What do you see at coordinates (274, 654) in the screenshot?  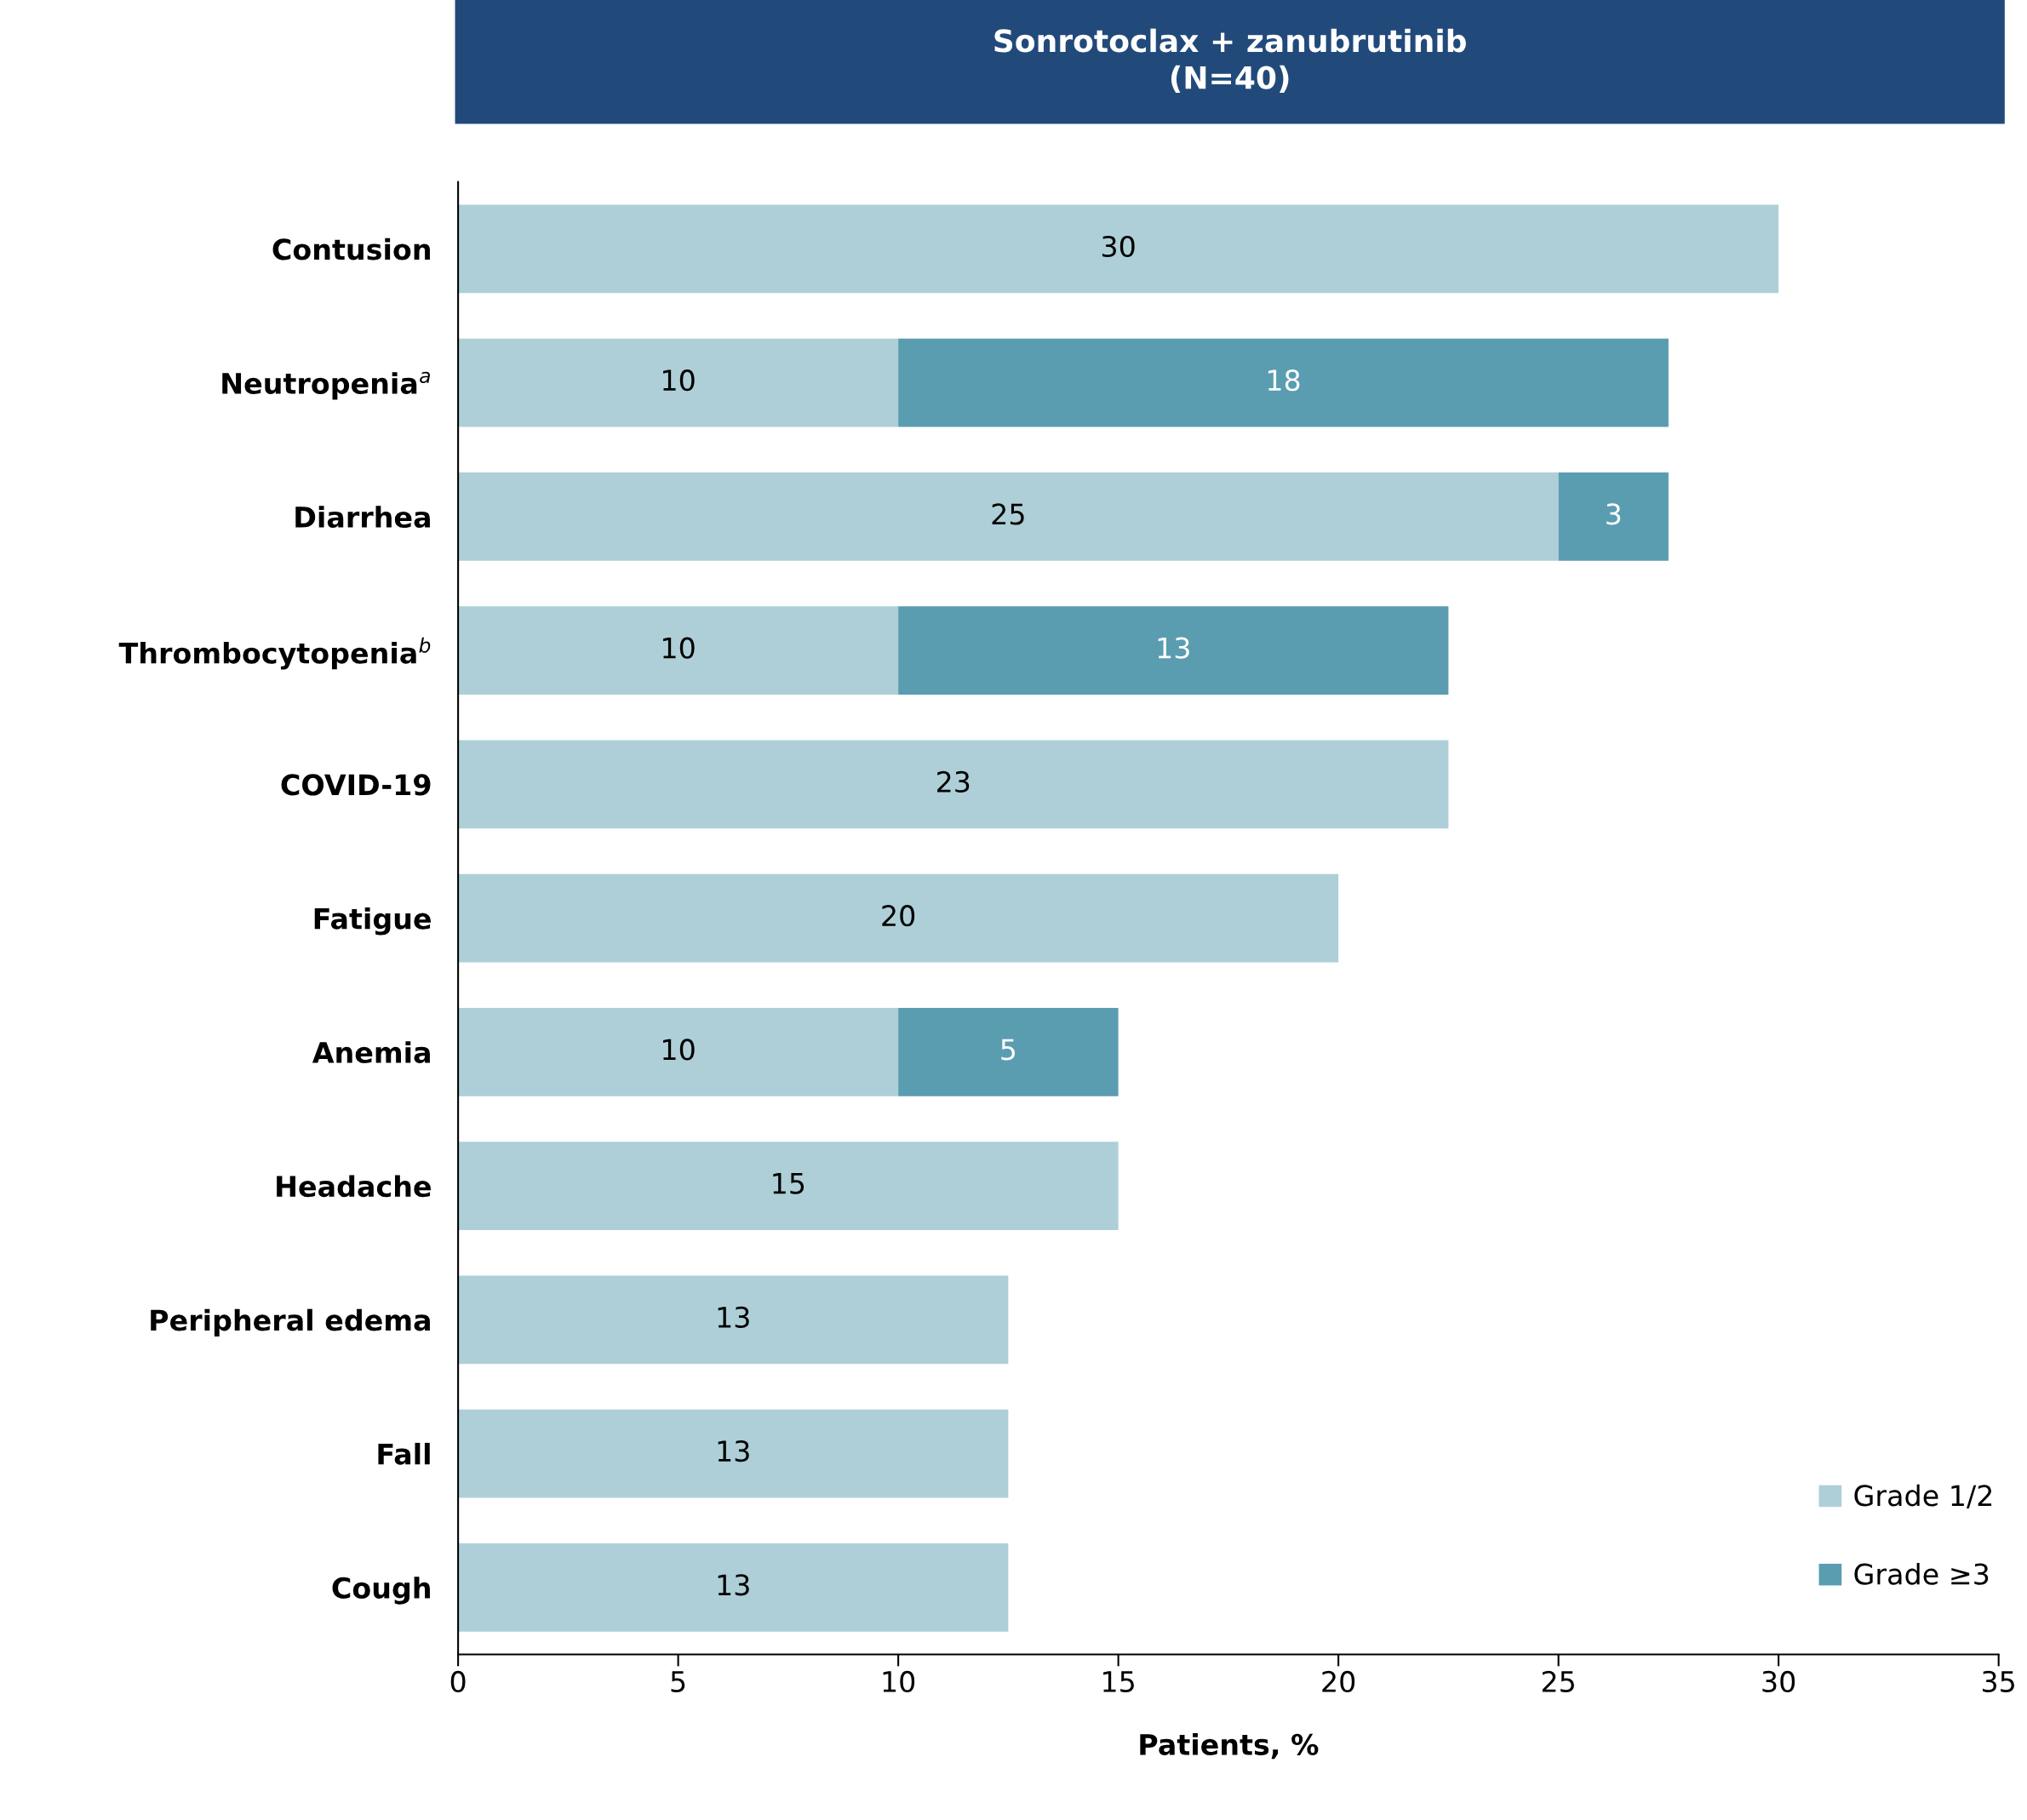 I see `y-tick-label: Thrombocytopenia$^{b}$` at bounding box center [274, 654].